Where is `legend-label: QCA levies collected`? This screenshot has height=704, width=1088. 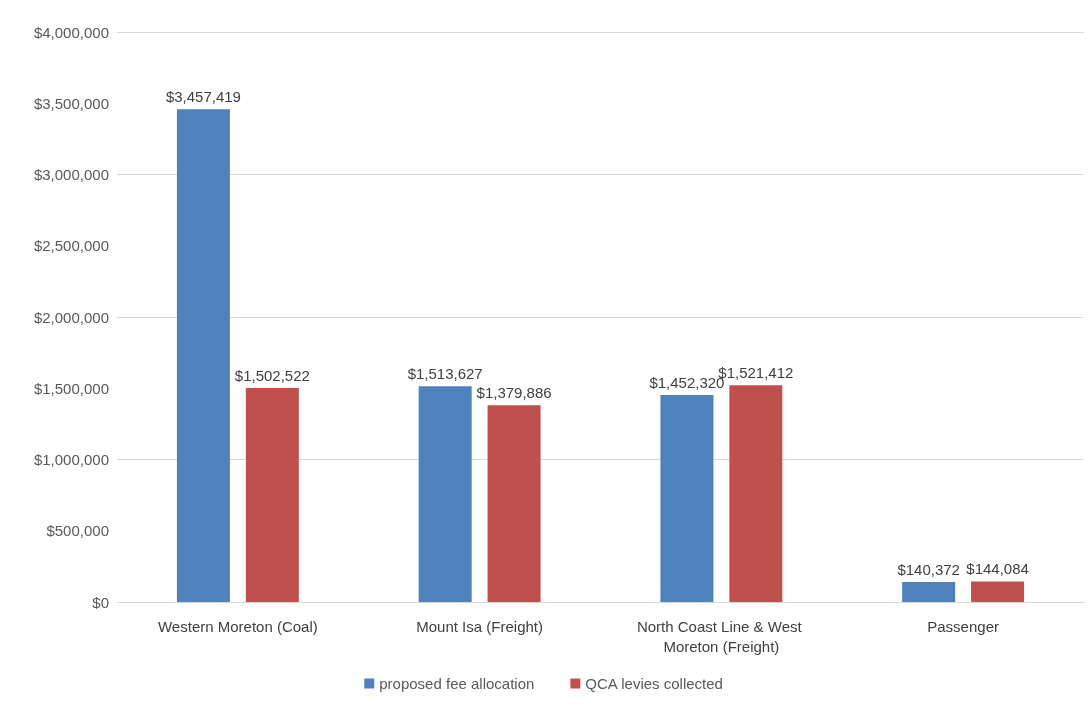
legend-label: QCA levies collected is located at coordinates (654, 683).